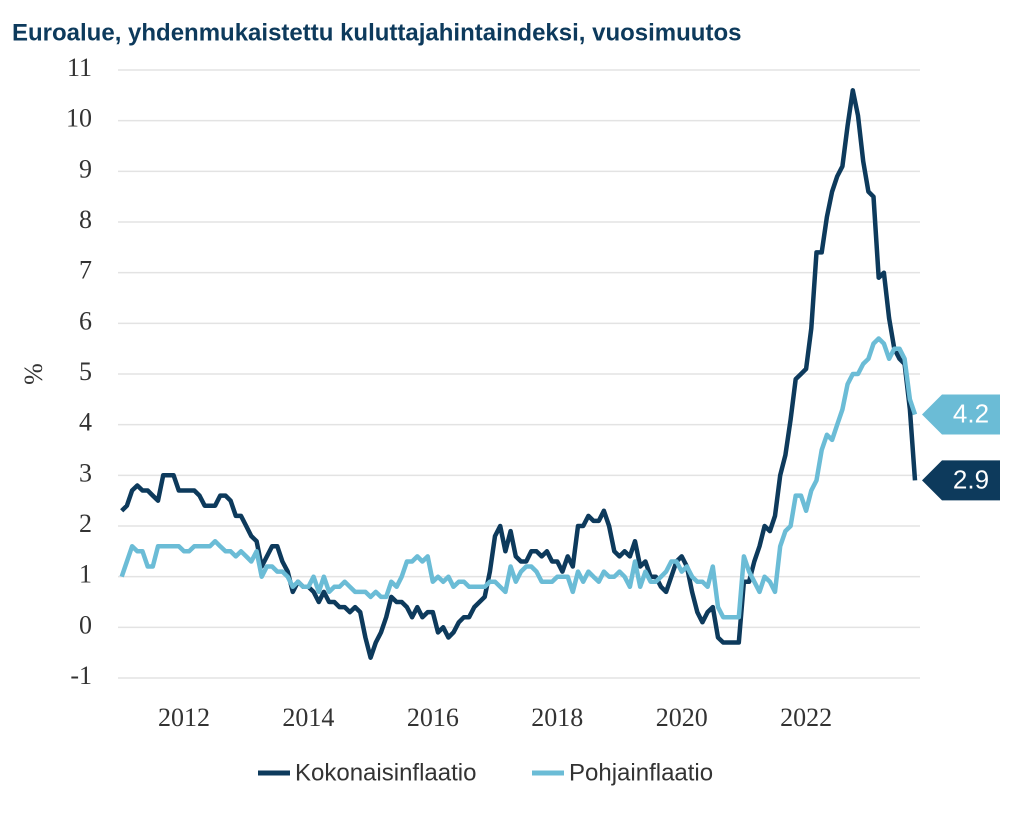  What do you see at coordinates (85, 624) in the screenshot?
I see `y-tick-label: 0` at bounding box center [85, 624].